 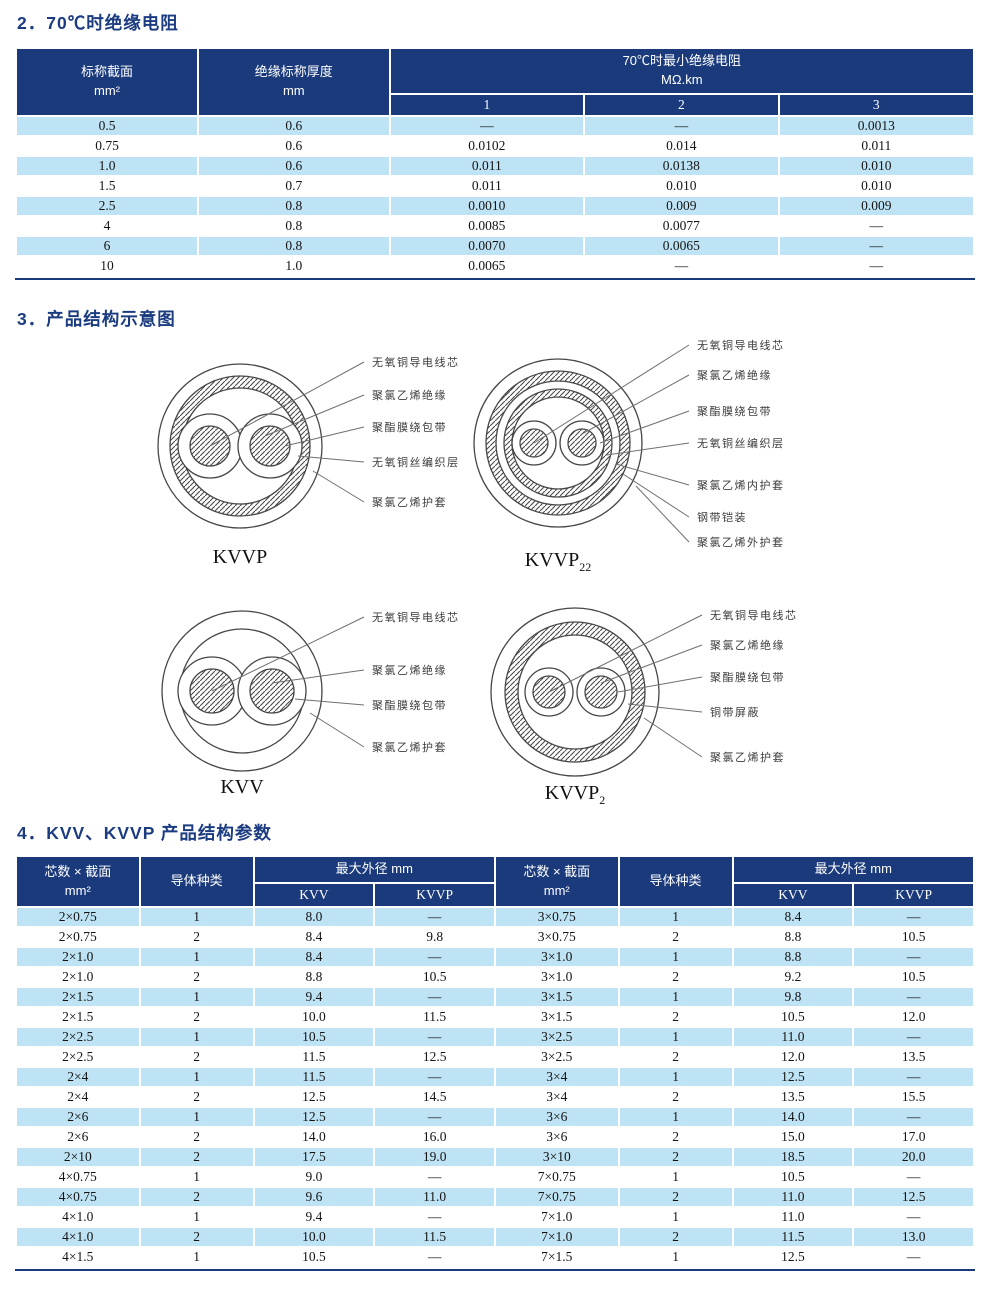 I want to click on table-row: 2×0.75 2 8.4 9.8 3×0.75 2 8.8 10.5, so click(x=495, y=937).